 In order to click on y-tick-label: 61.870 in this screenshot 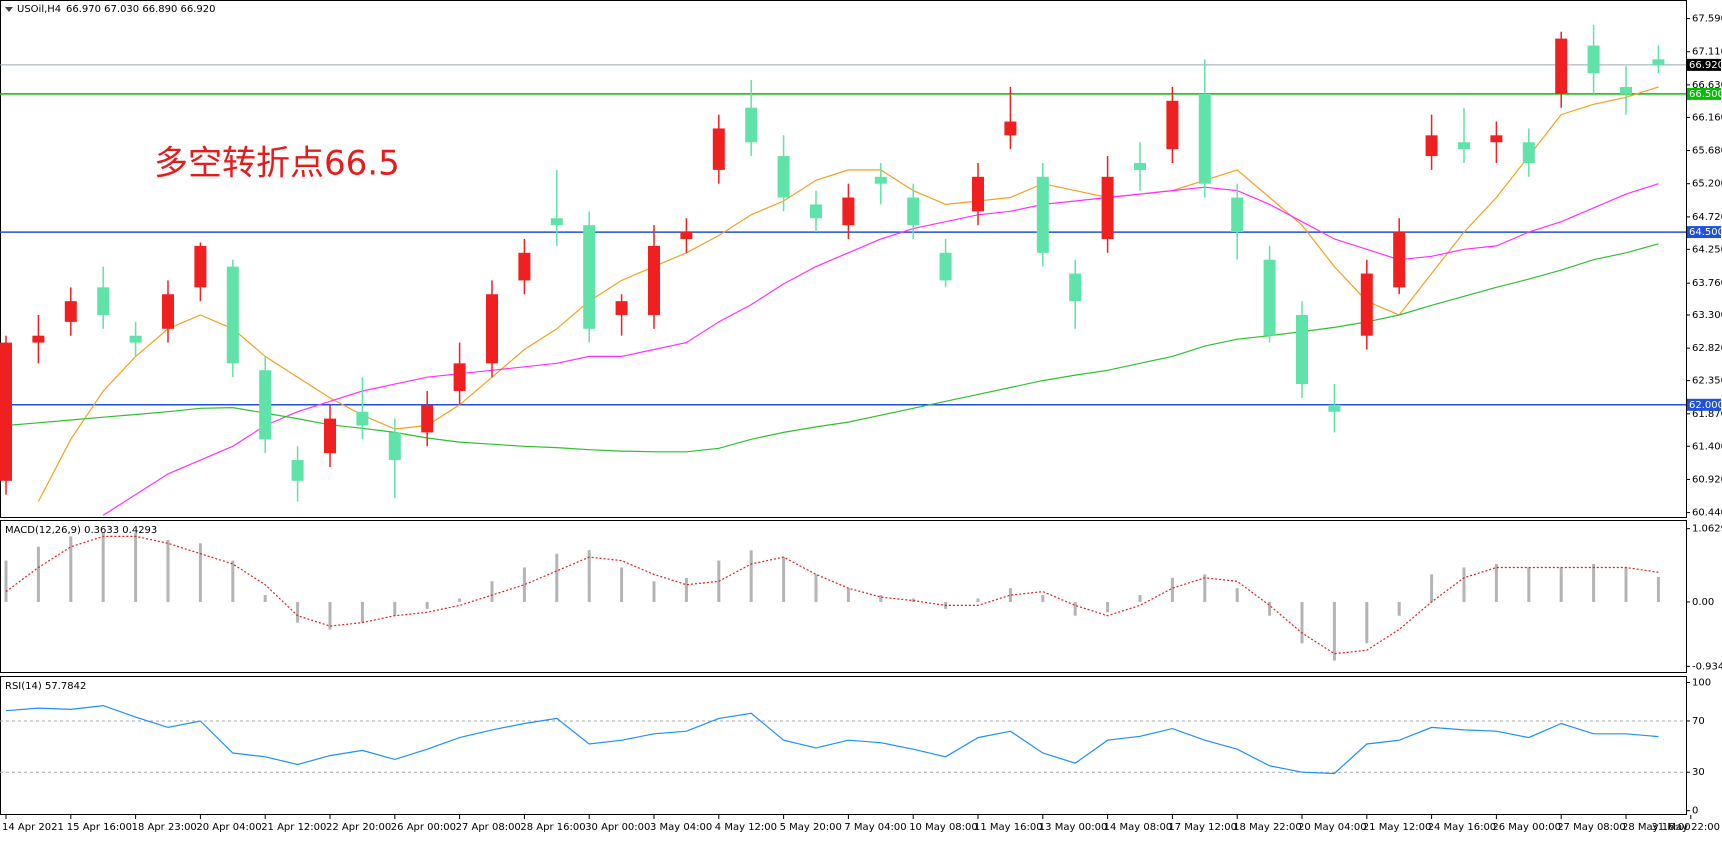, I will do `click(1707, 414)`.